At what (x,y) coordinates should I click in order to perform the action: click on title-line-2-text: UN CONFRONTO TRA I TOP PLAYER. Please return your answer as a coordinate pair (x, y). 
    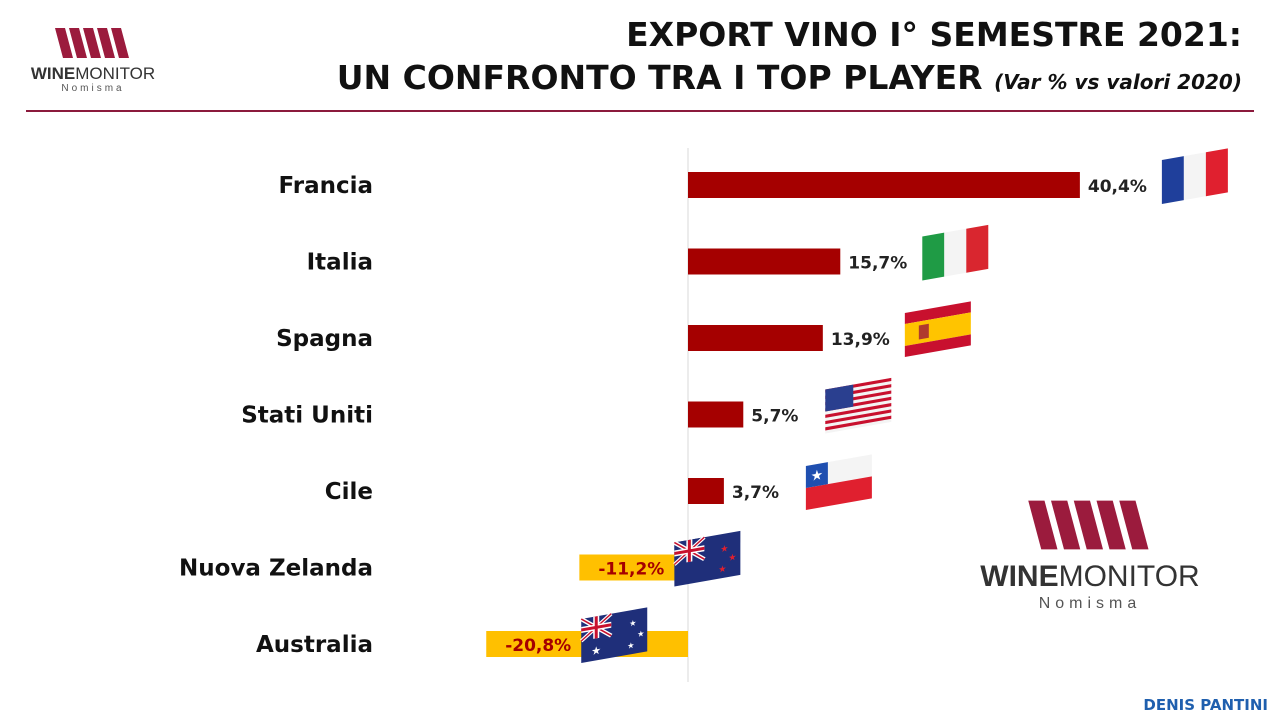
    Looking at the image, I should click on (659, 77).